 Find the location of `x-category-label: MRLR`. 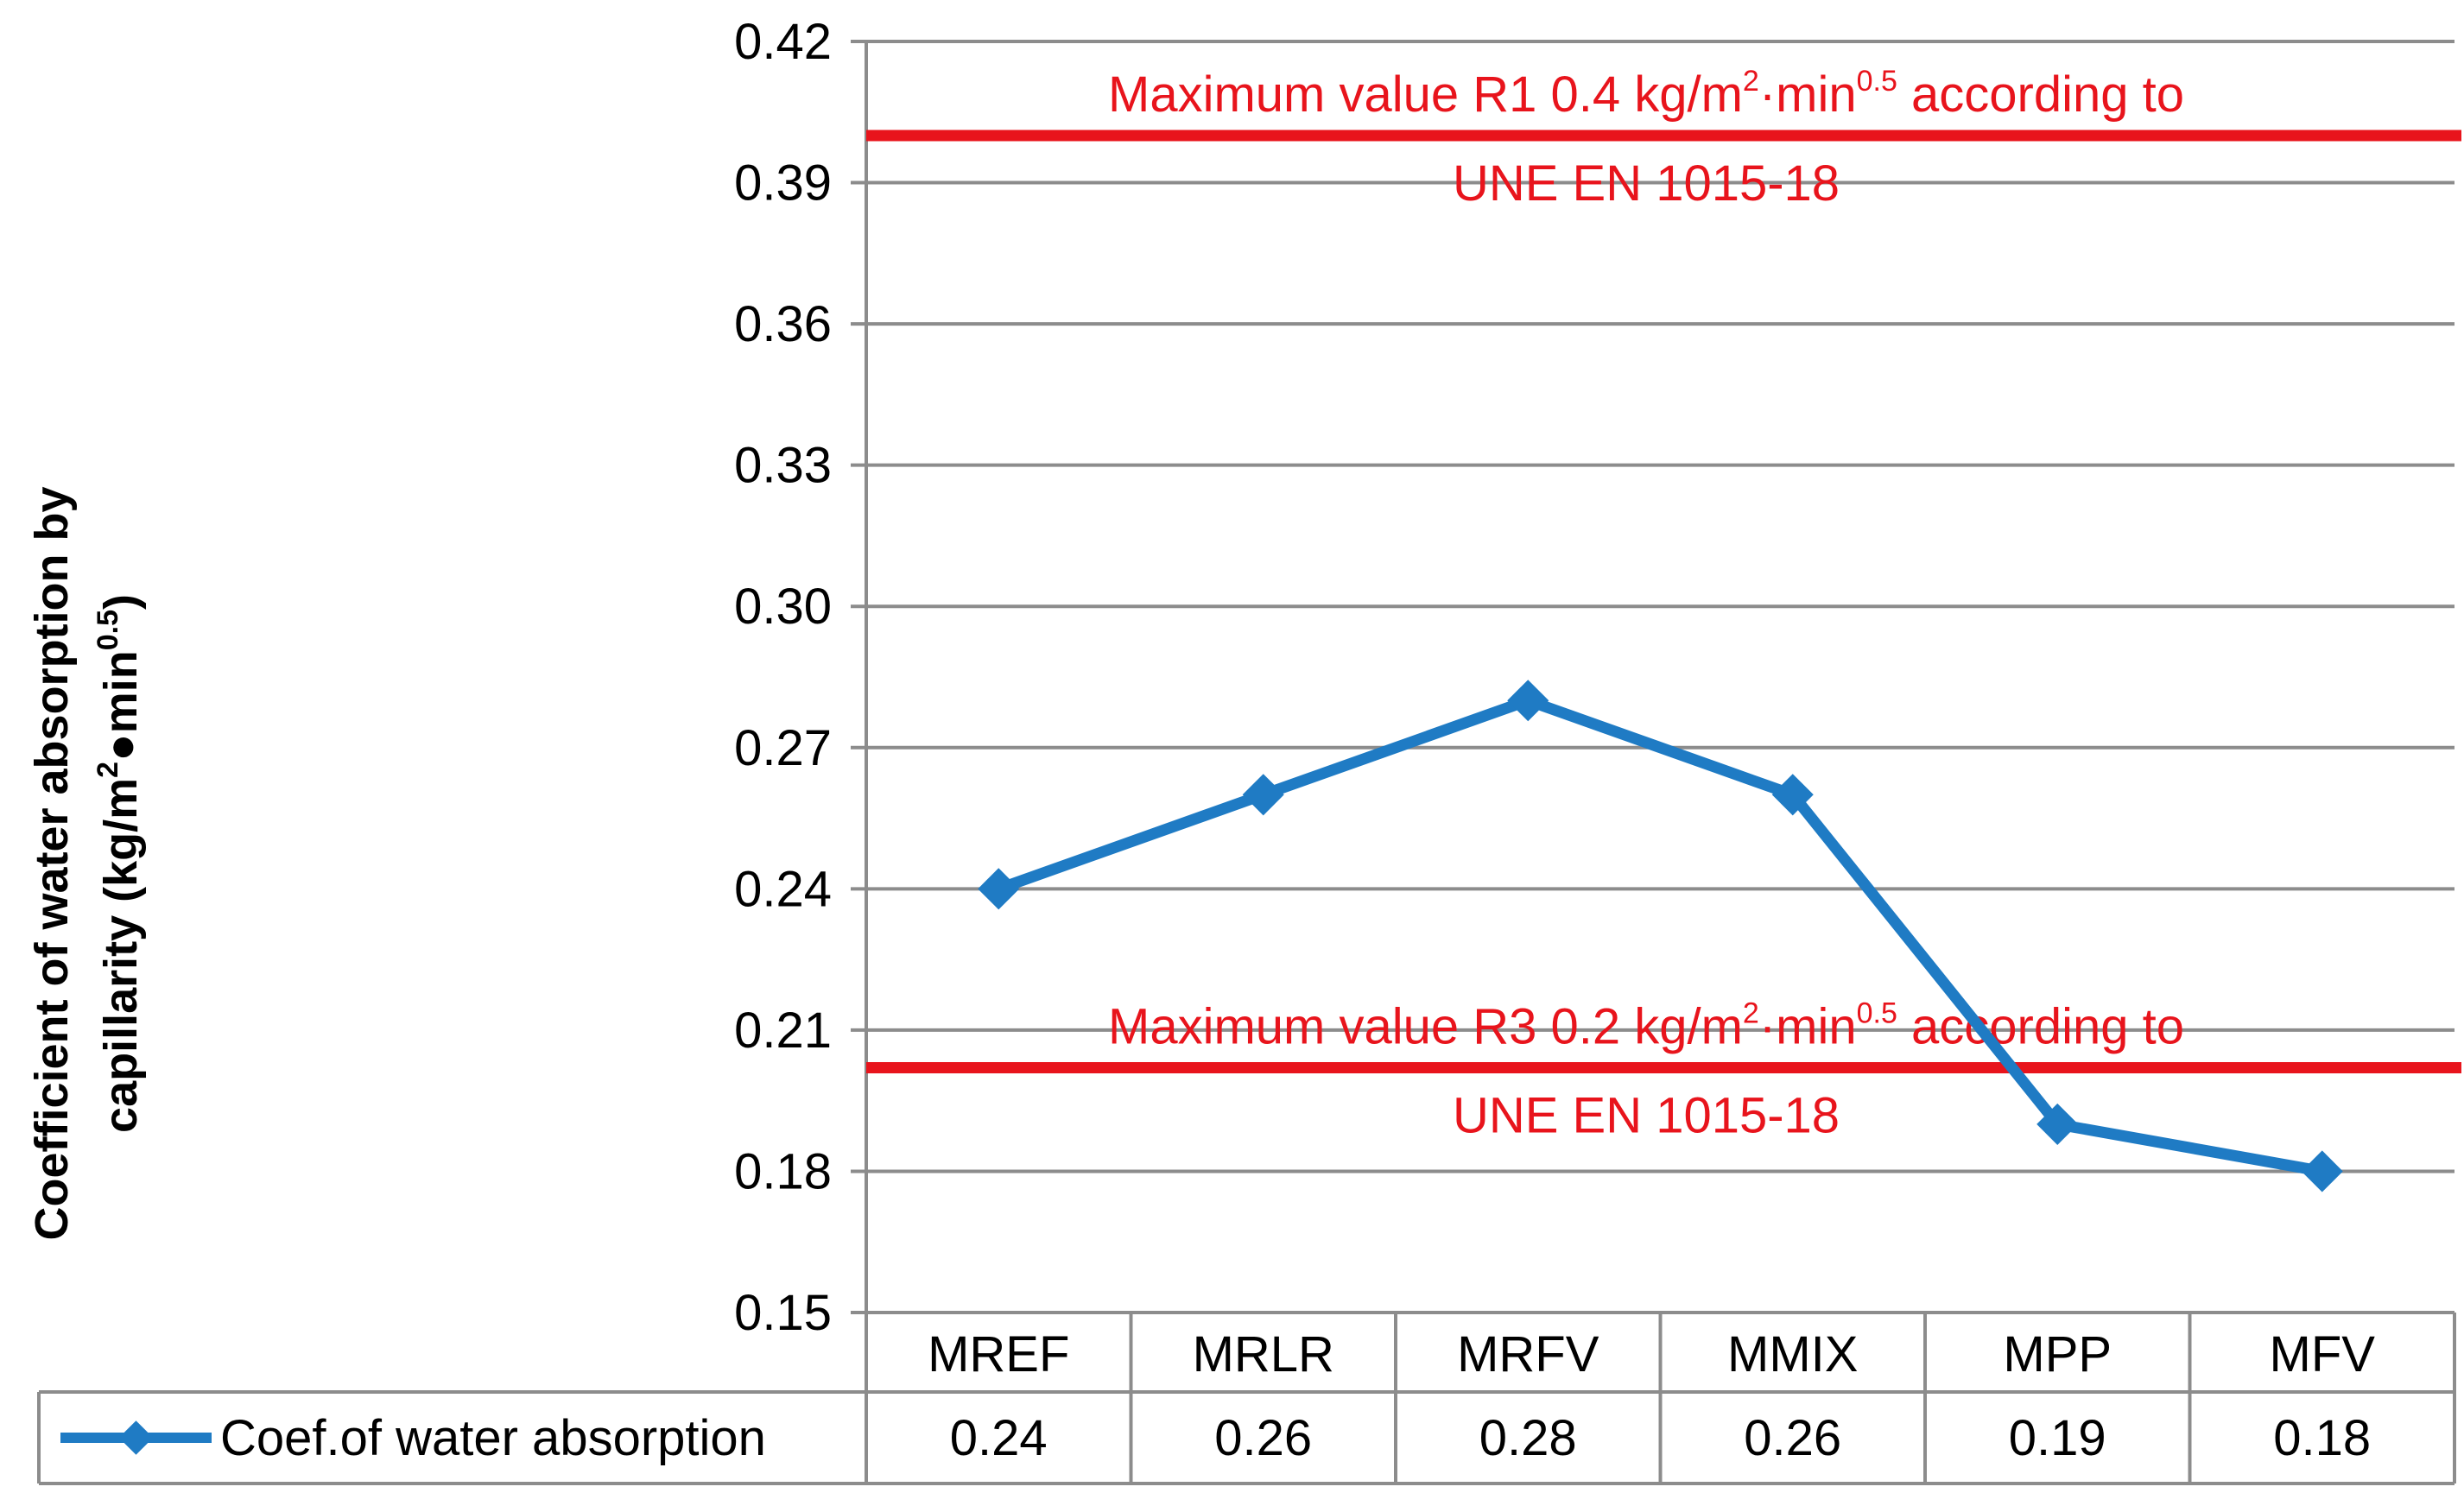

x-category-label: MRLR is located at coordinates (1263, 1354).